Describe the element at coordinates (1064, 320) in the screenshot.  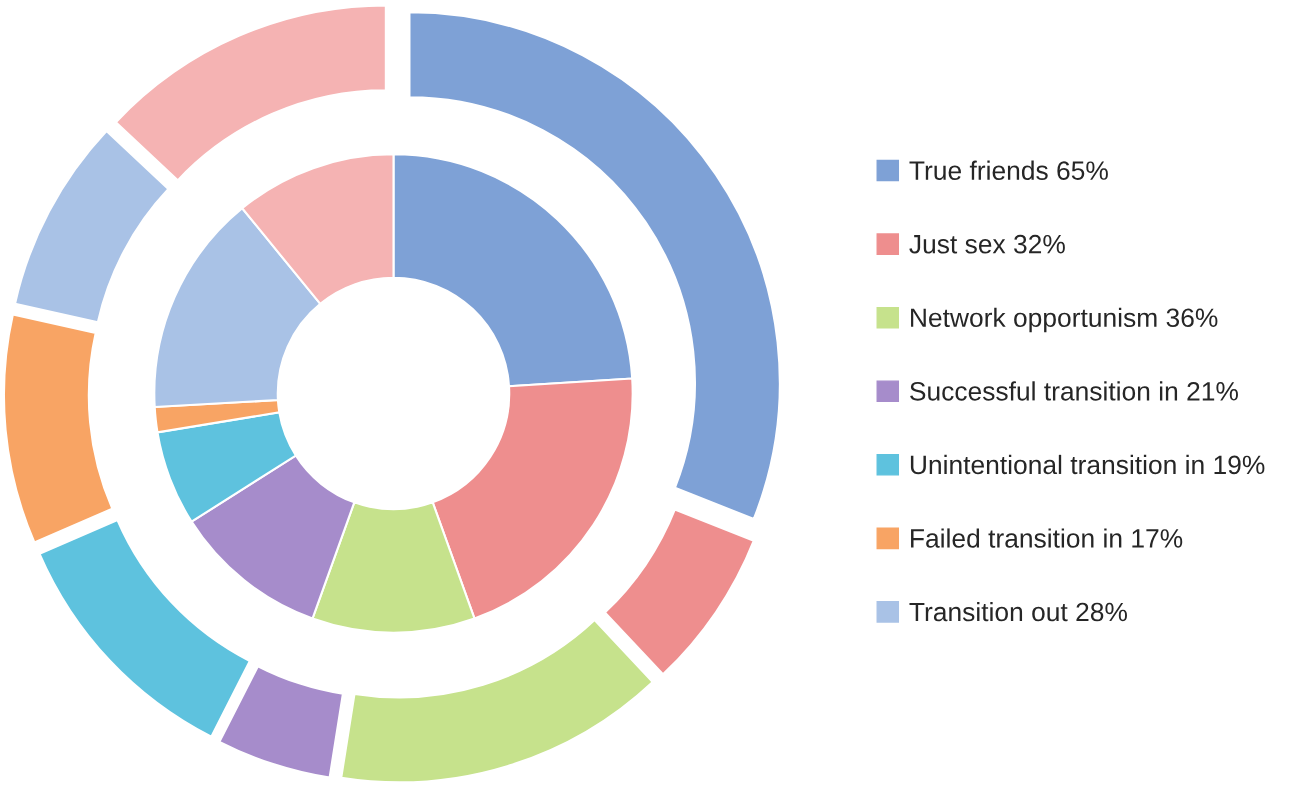
I see `legend-label: Network opportunism 36%` at that location.